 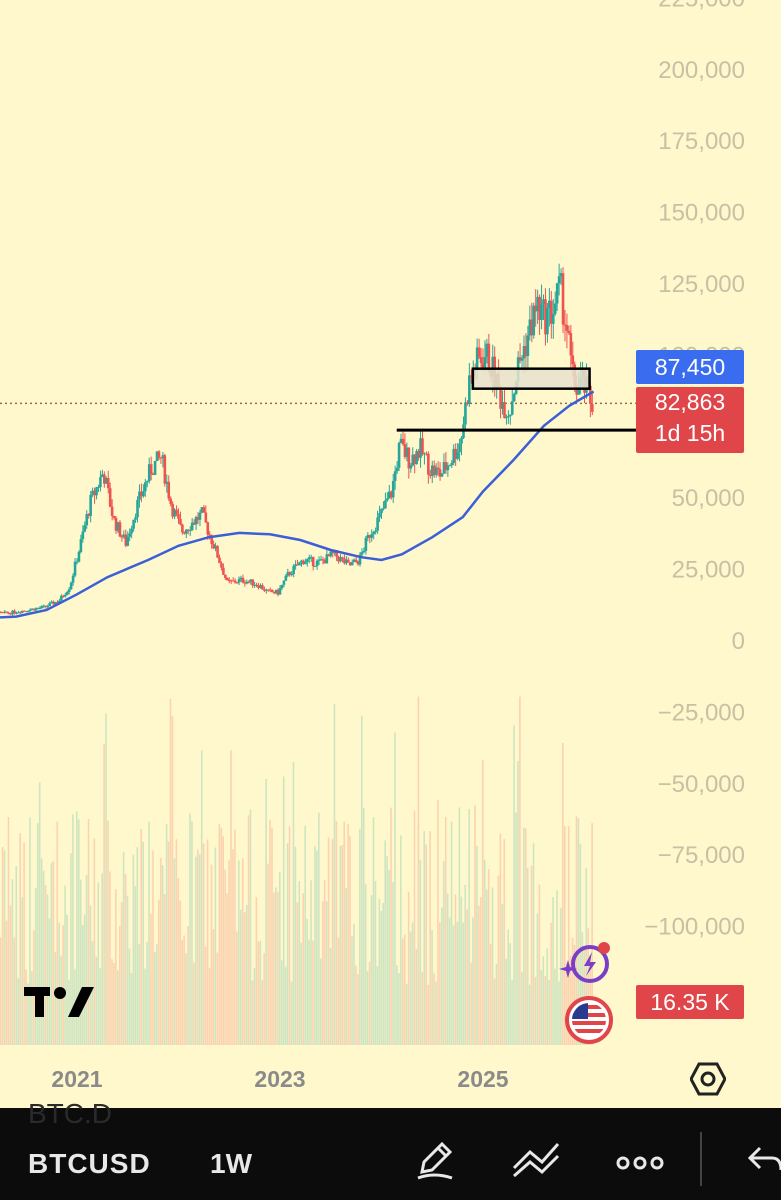 I want to click on undo-icon, so click(x=763, y=1158).